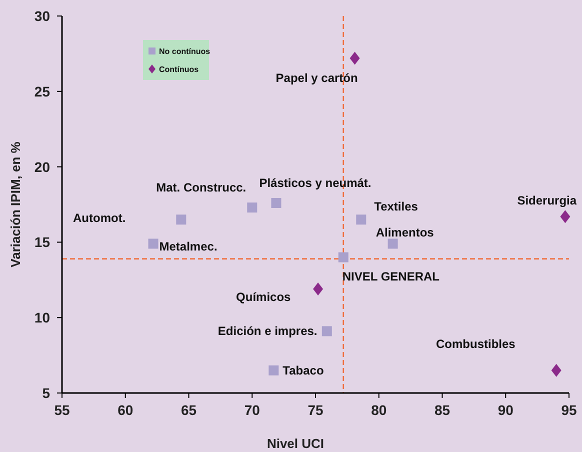  What do you see at coordinates (268, 331) in the screenshot?
I see `annotation: Edición e impres.` at bounding box center [268, 331].